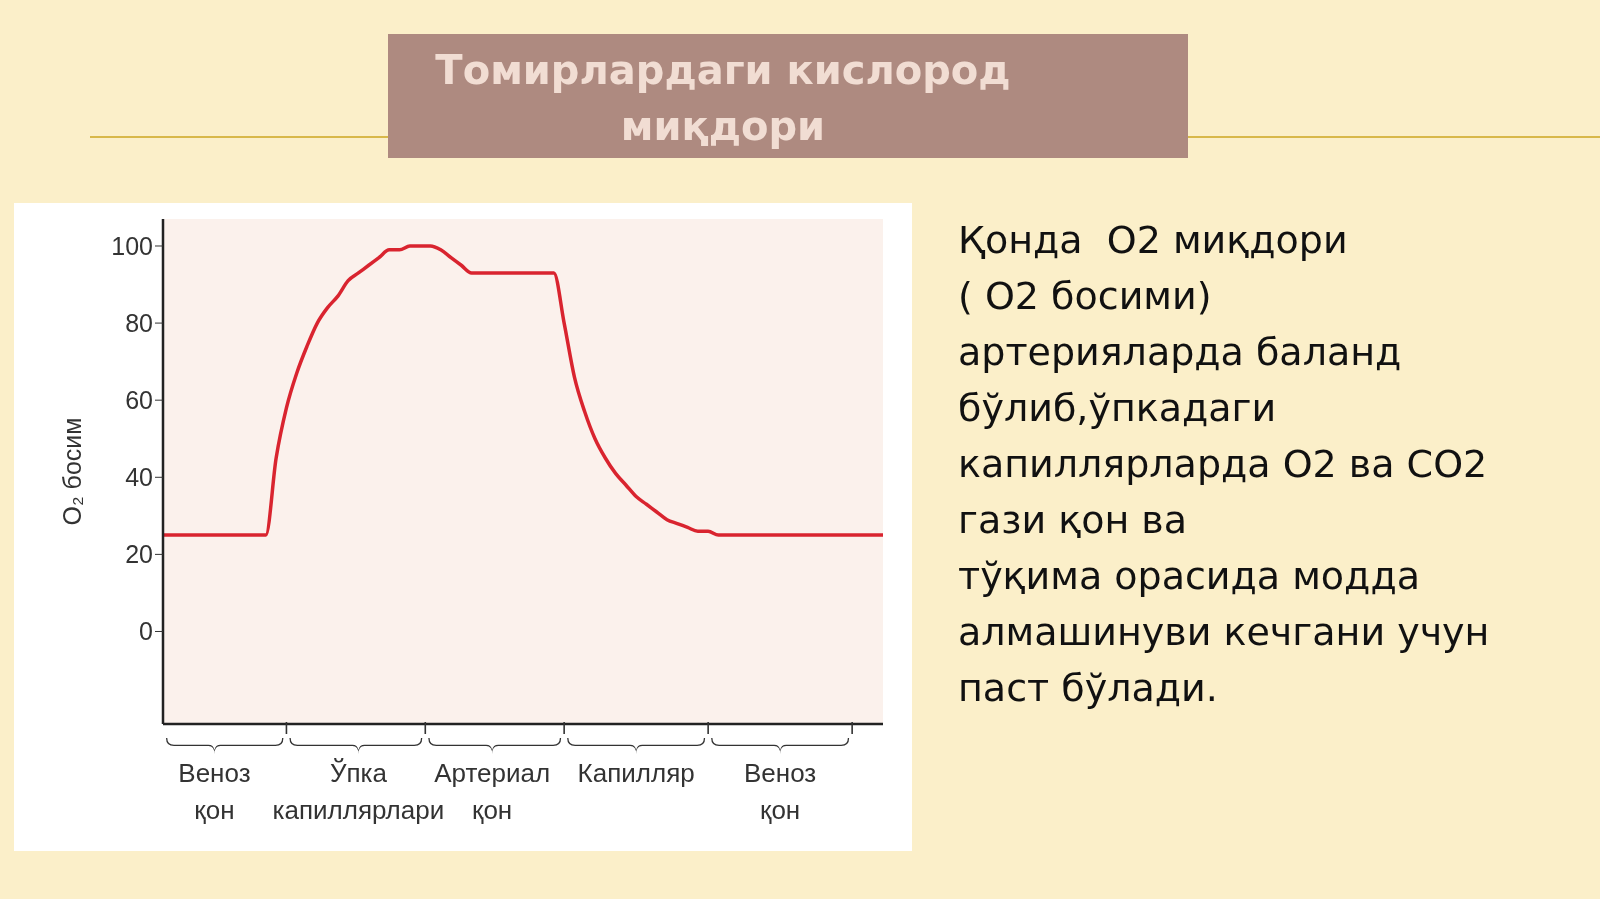  Describe the element at coordinates (146, 631) in the screenshot. I see `y-tick-label: 0` at that location.